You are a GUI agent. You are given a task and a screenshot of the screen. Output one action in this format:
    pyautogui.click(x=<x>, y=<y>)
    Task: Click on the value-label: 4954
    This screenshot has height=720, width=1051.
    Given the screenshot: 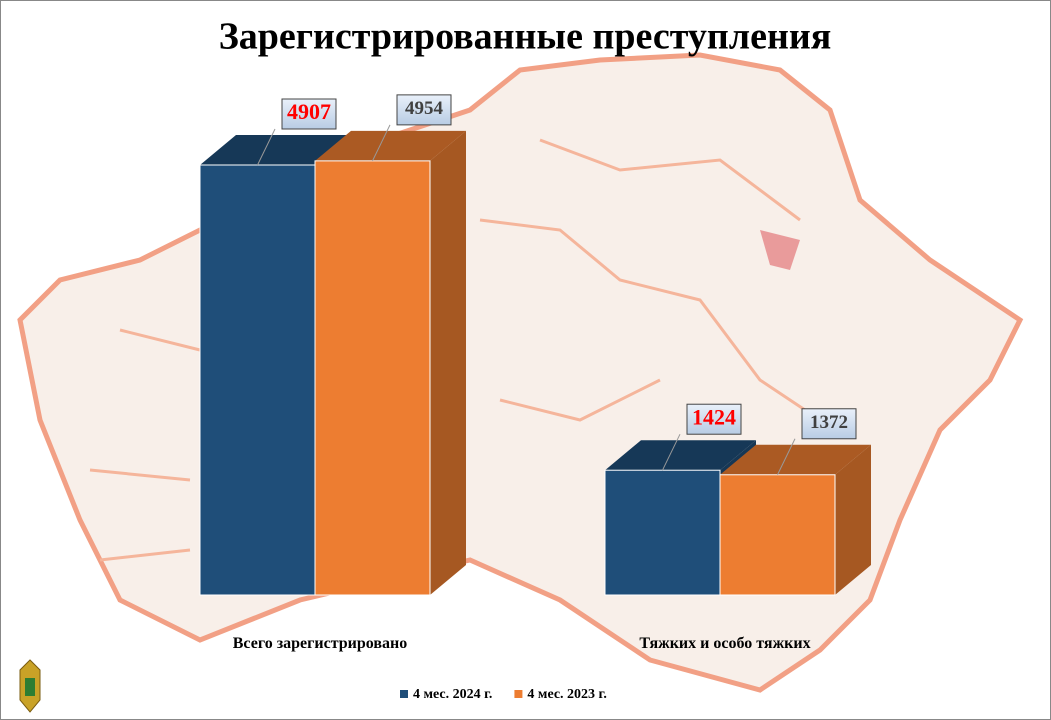 What is the action you would take?
    pyautogui.click(x=424, y=108)
    